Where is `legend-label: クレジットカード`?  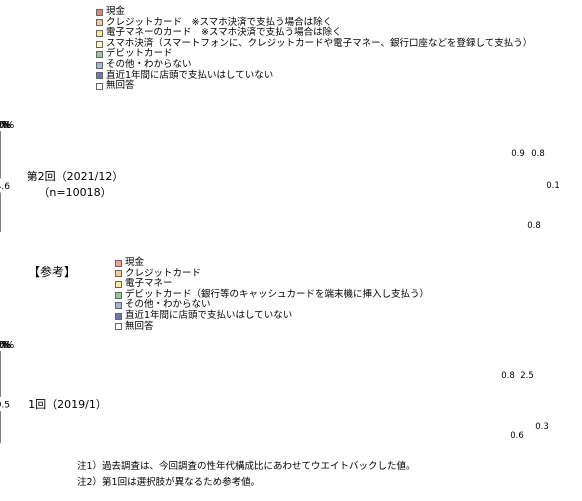 legend-label: クレジットカード is located at coordinates (163, 273).